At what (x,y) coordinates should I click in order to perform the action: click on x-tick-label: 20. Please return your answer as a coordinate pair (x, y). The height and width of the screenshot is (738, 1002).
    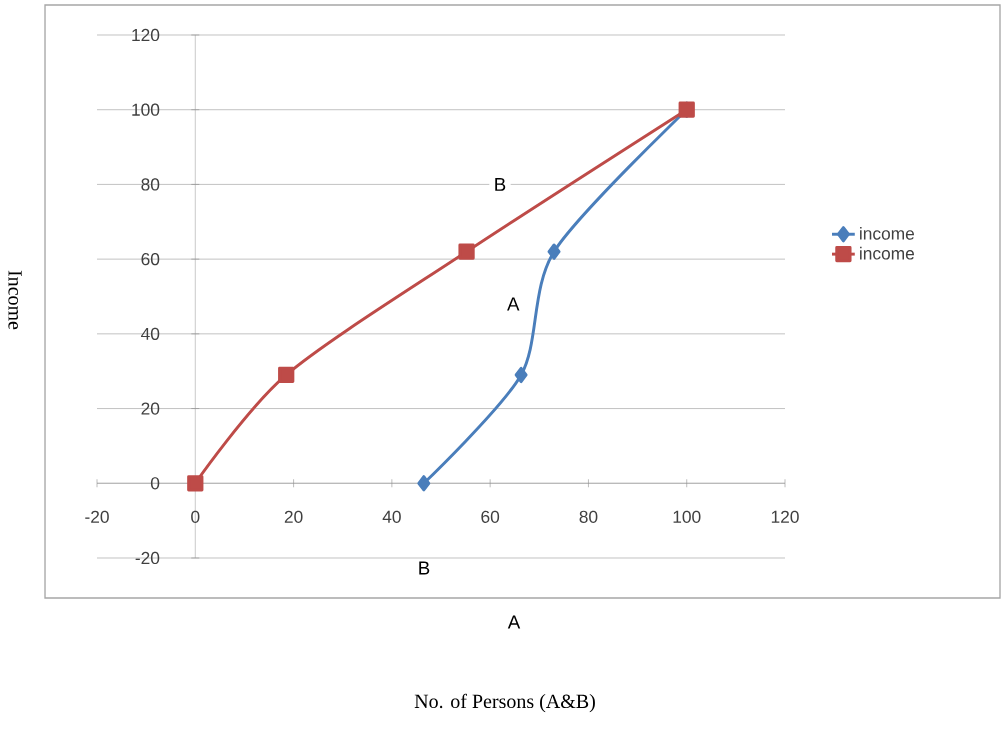
    Looking at the image, I should click on (293, 516).